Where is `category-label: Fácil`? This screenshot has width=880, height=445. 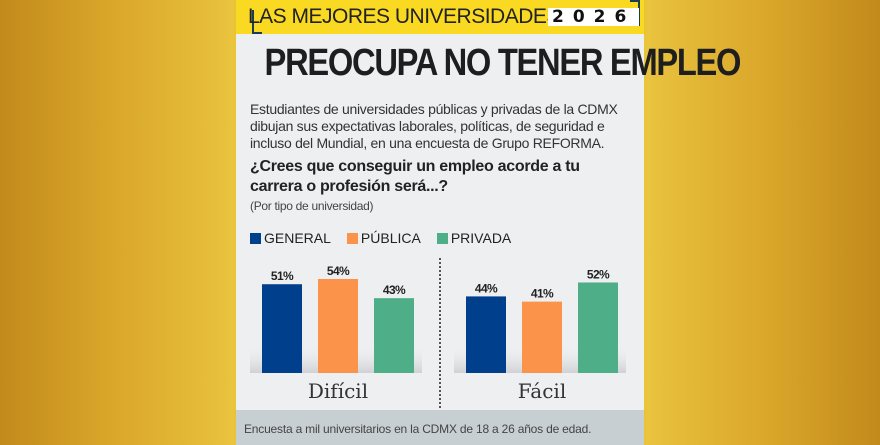 category-label: Fácil is located at coordinates (542, 391).